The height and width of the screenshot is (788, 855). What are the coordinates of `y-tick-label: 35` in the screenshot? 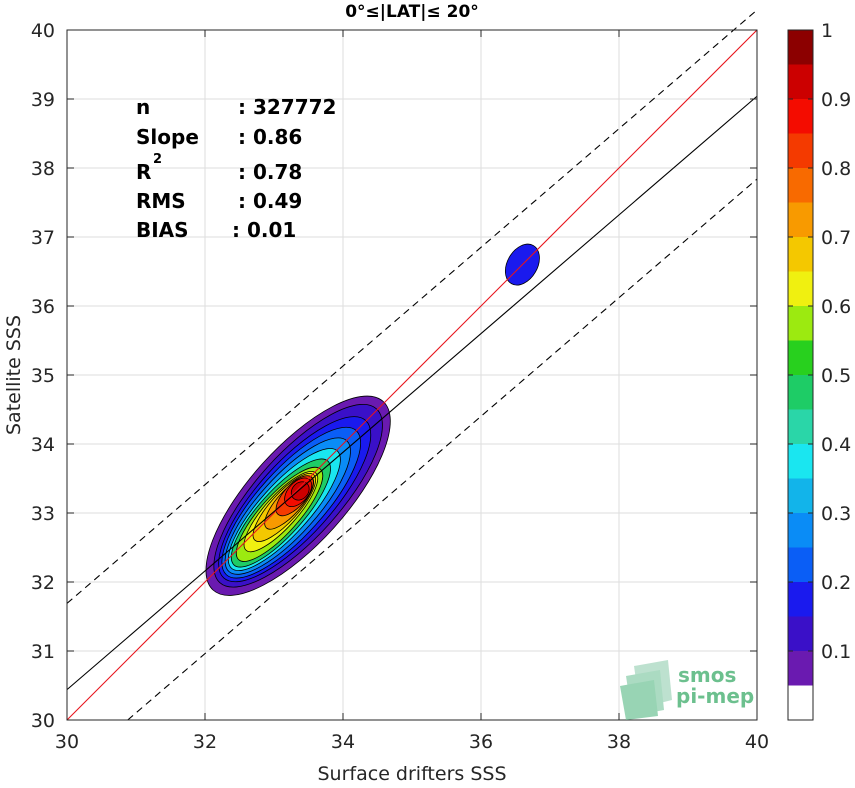 It's located at (43, 376).